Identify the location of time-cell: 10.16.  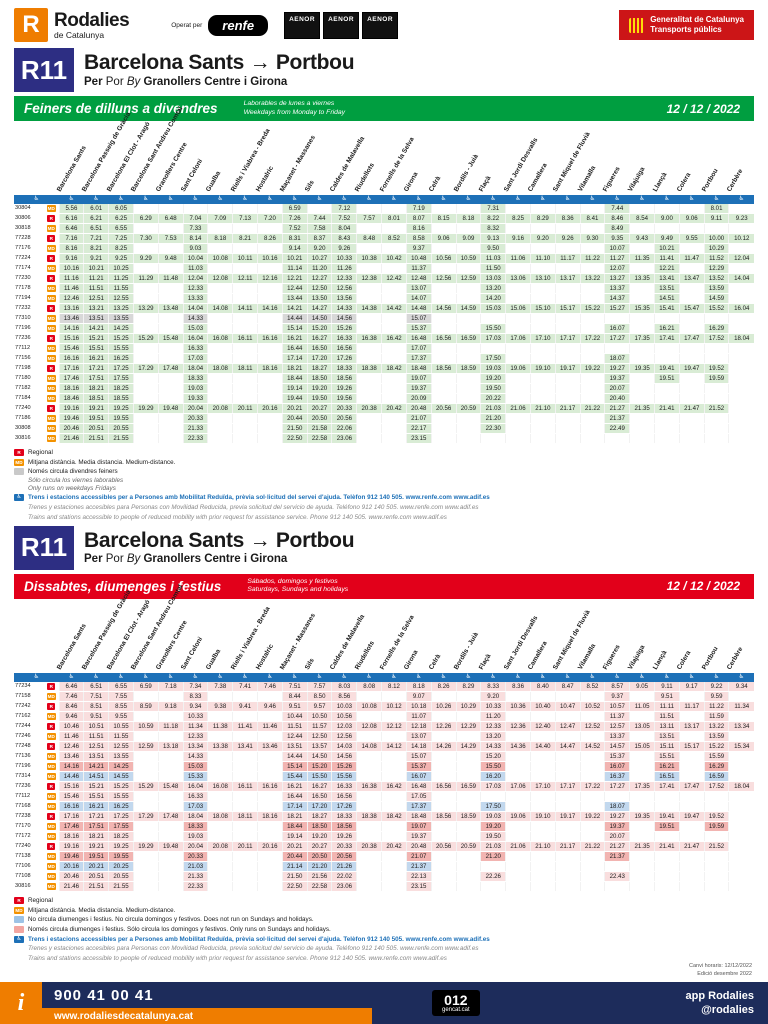
(270, 258).